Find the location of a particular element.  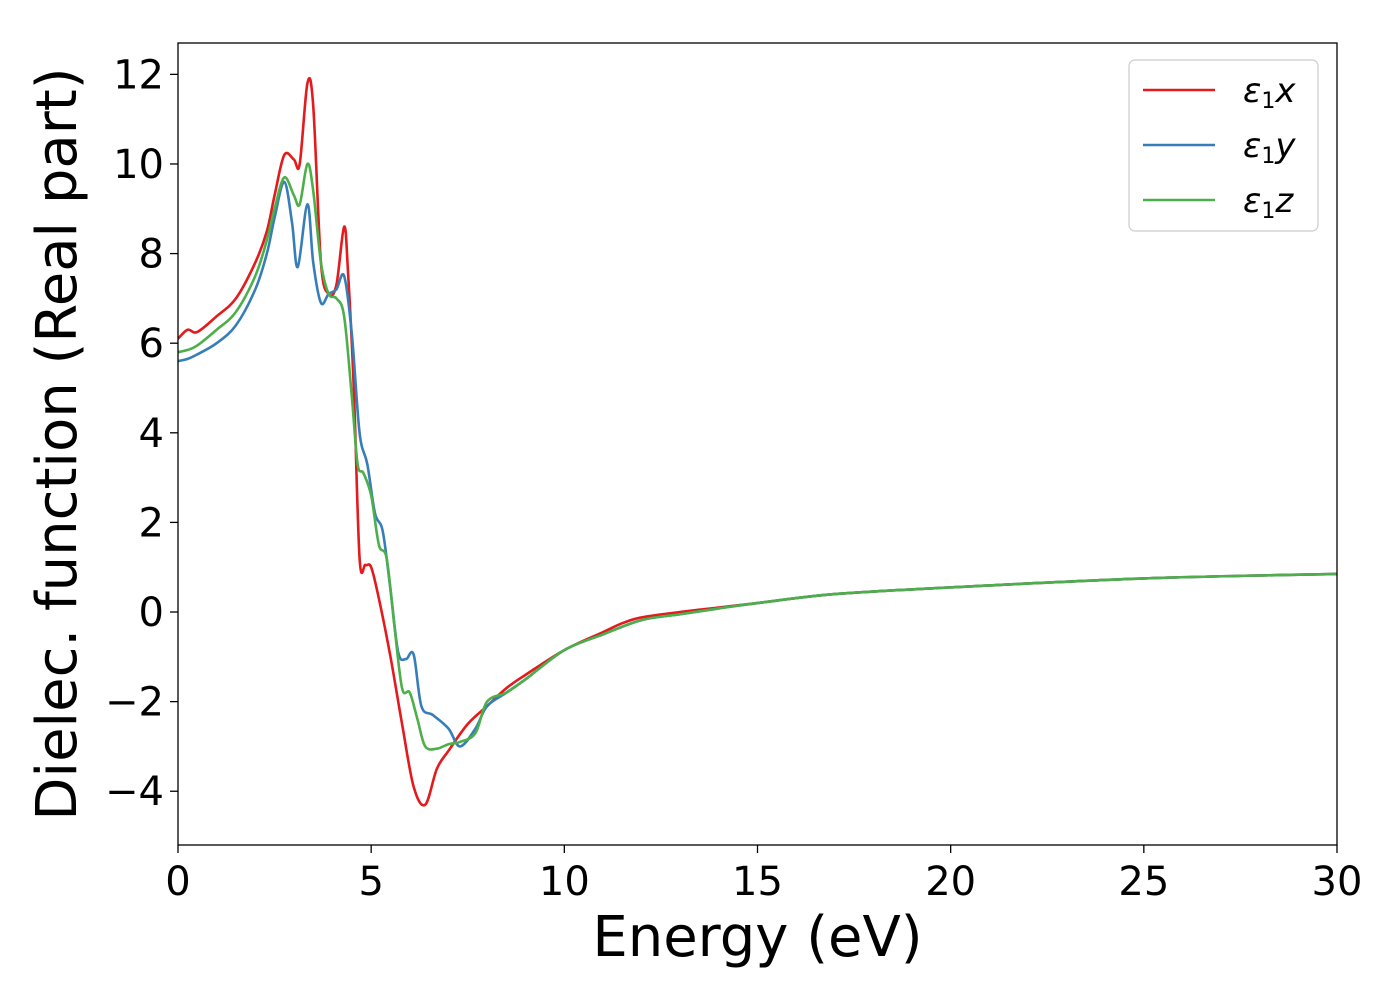

y-tick-label: 4 is located at coordinates (151, 434).